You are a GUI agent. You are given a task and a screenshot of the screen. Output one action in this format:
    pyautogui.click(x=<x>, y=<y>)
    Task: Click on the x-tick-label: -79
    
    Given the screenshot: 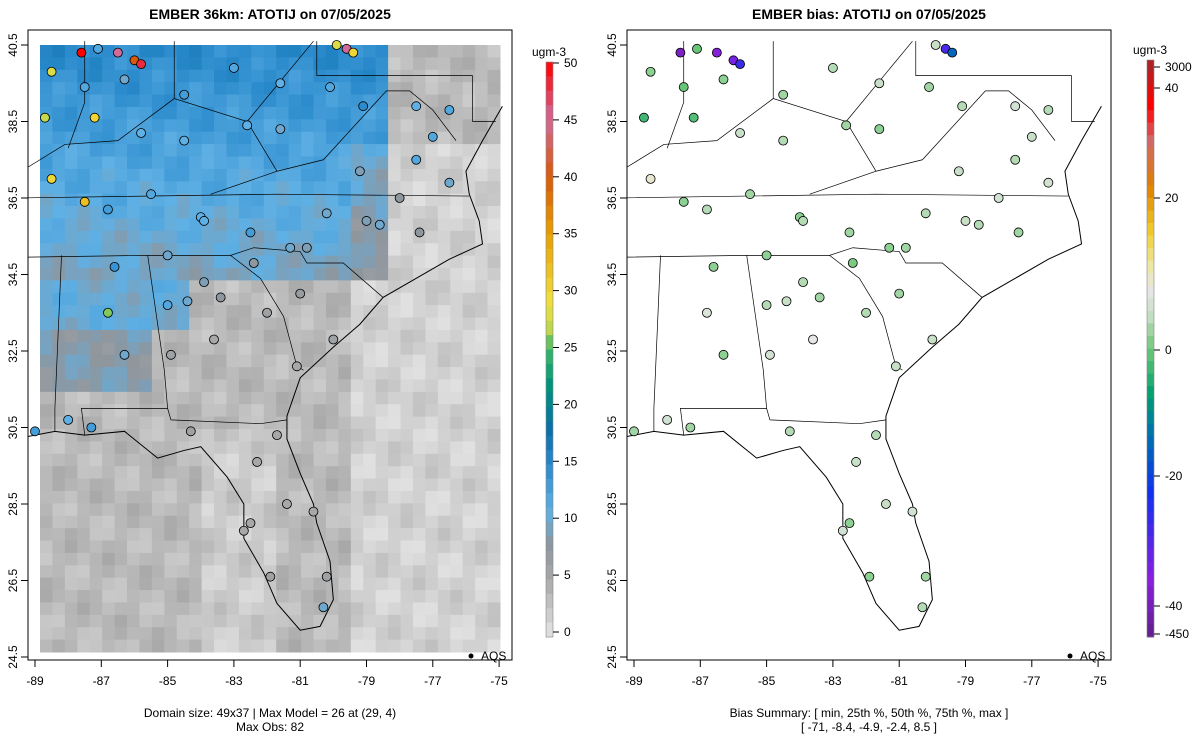 What is the action you would take?
    pyautogui.click(x=367, y=681)
    